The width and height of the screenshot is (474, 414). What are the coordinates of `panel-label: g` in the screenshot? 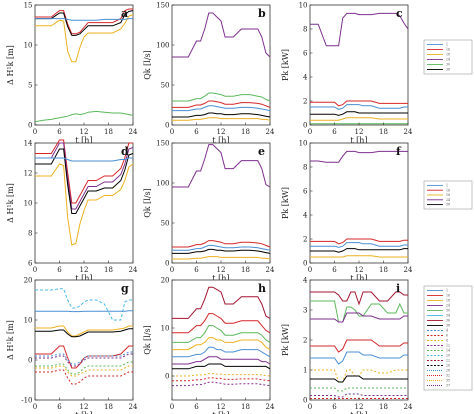 It's located at (125, 288).